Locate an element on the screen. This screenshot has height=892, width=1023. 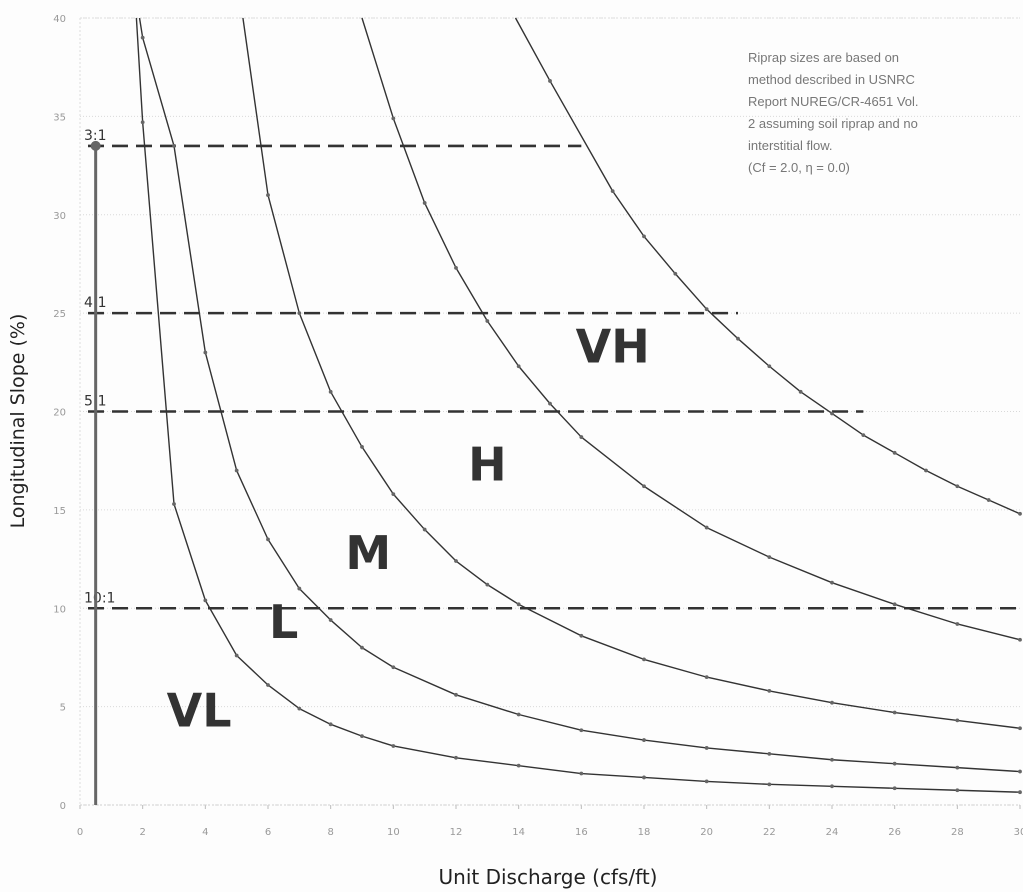
y-tick-label: 25 is located at coordinates (59, 314).